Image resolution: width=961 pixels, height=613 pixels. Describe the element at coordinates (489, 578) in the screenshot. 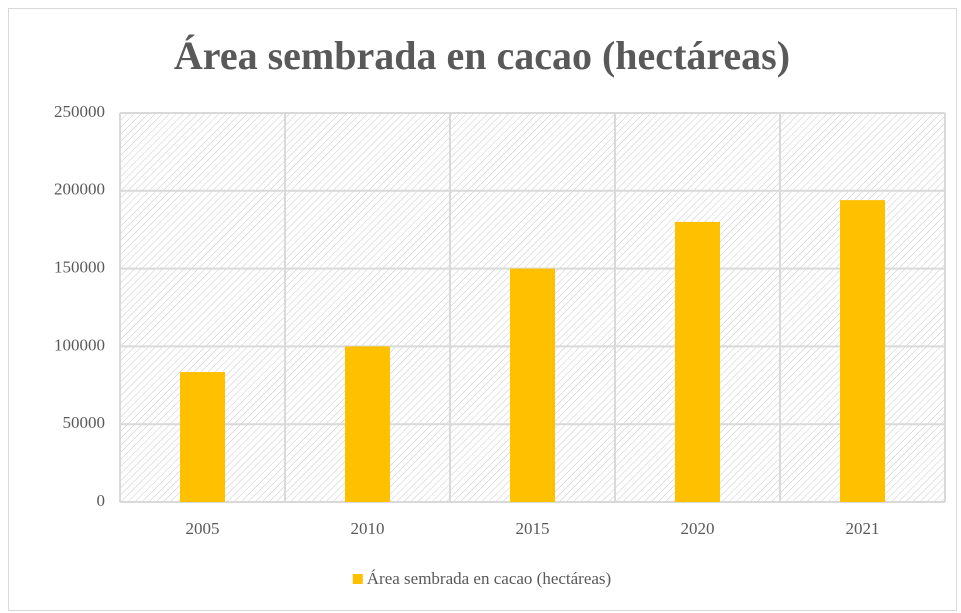

I see `legend-label: Área sembrada en cacao (hectáreas)` at that location.